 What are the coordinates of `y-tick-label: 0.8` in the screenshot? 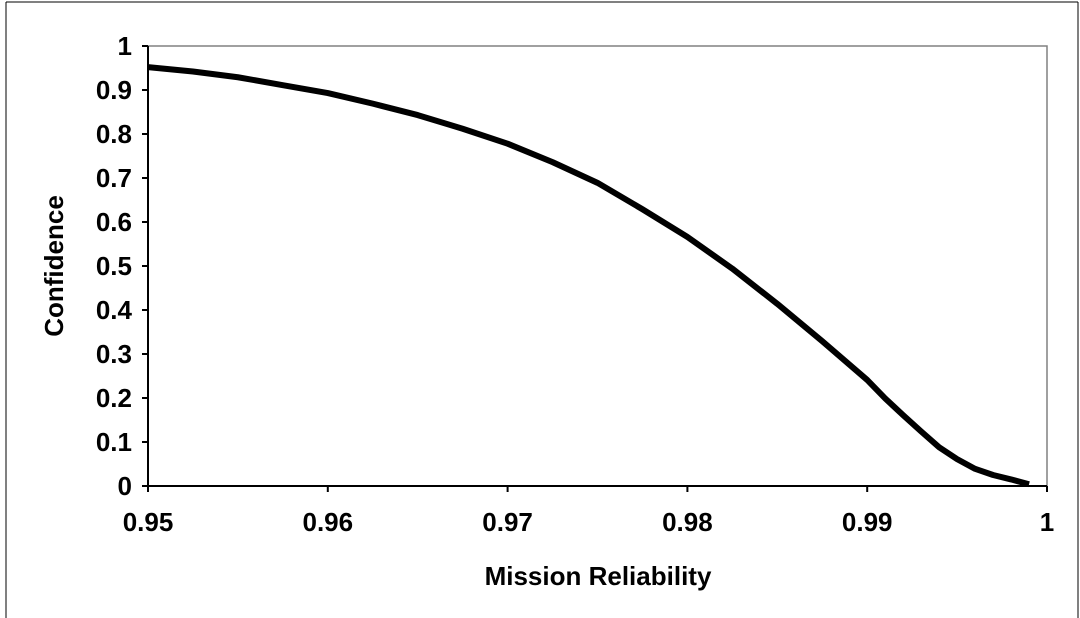 It's located at (114, 134).